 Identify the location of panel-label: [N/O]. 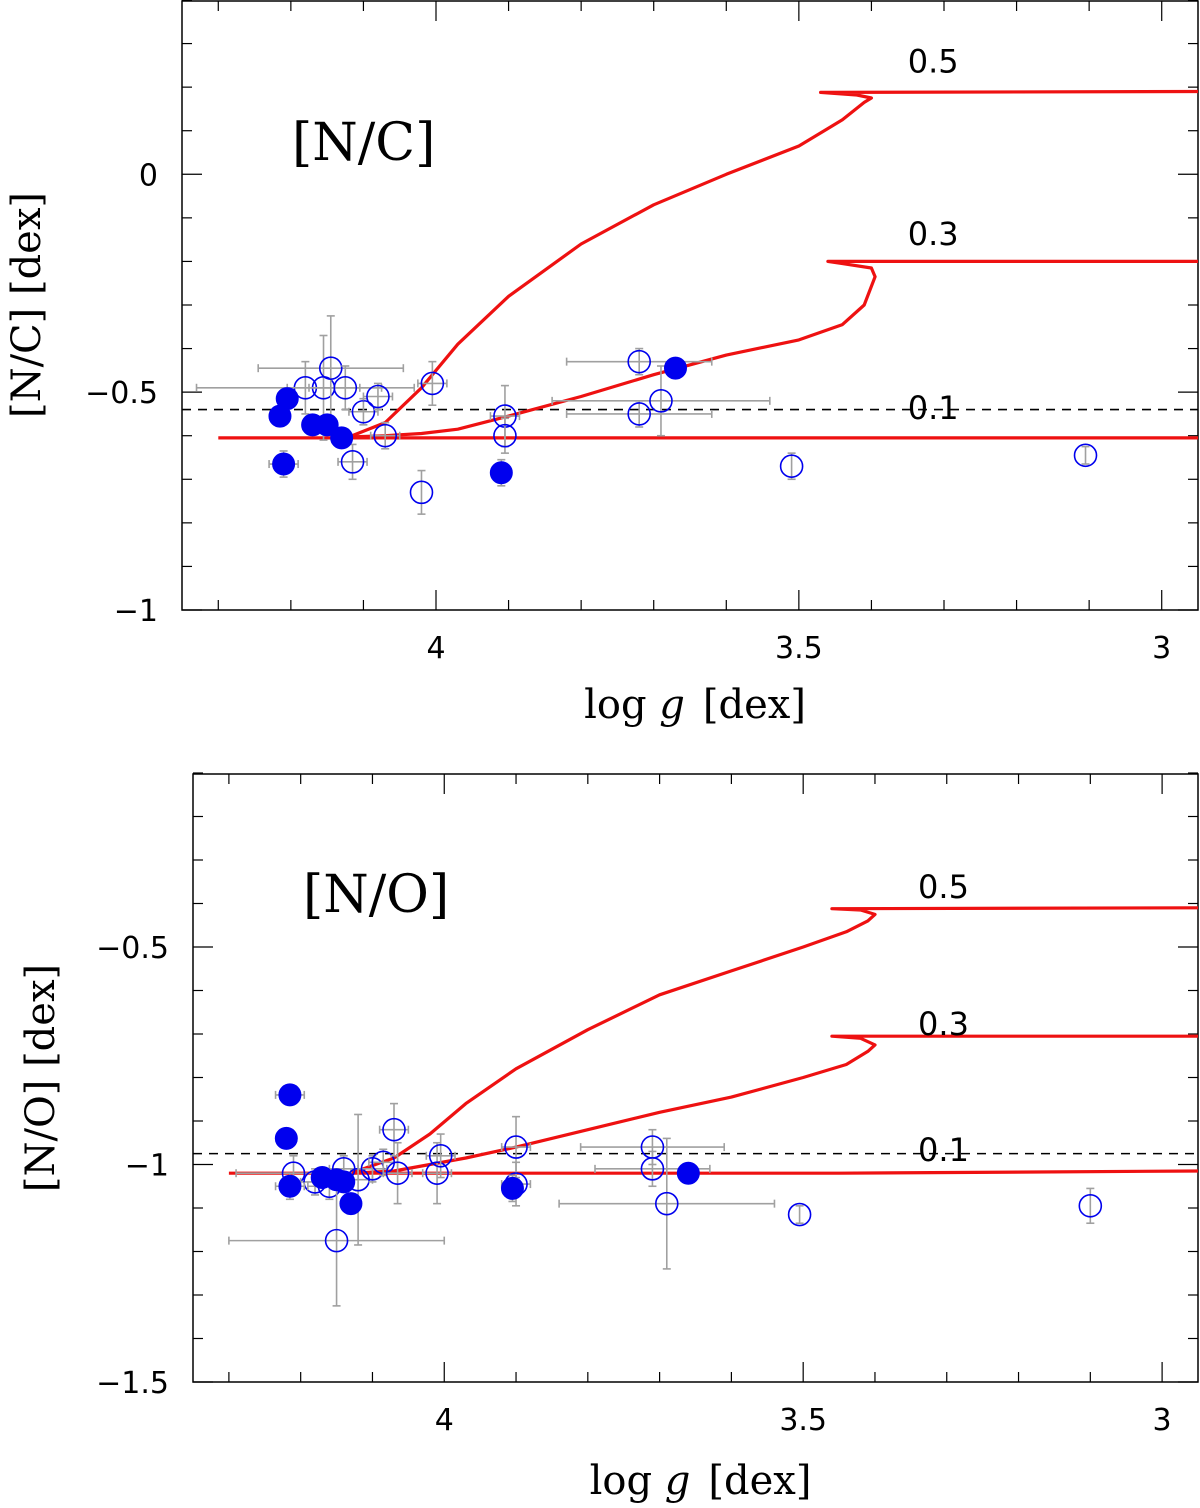
(376, 895).